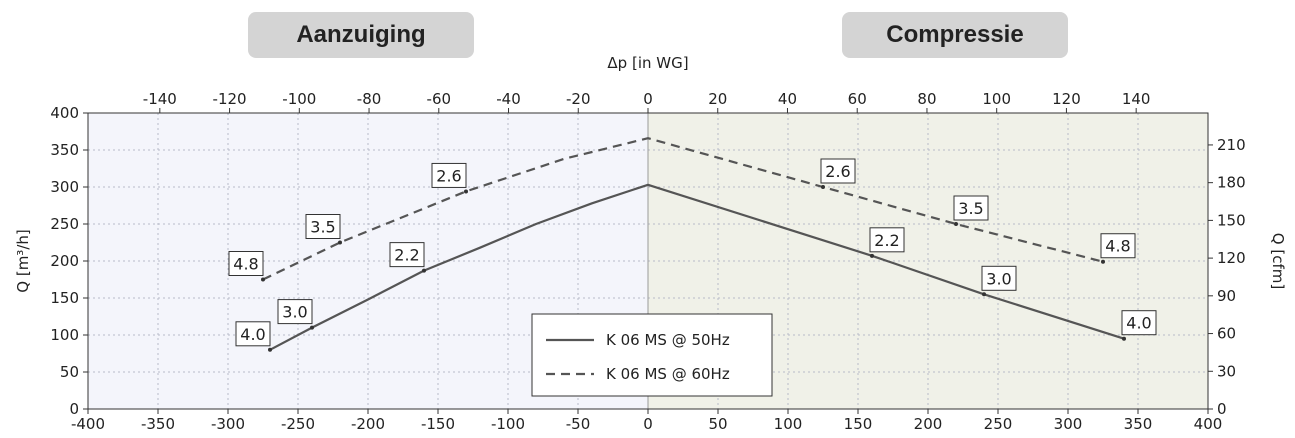  I want to click on x-tick-label: -300, so click(228, 424).